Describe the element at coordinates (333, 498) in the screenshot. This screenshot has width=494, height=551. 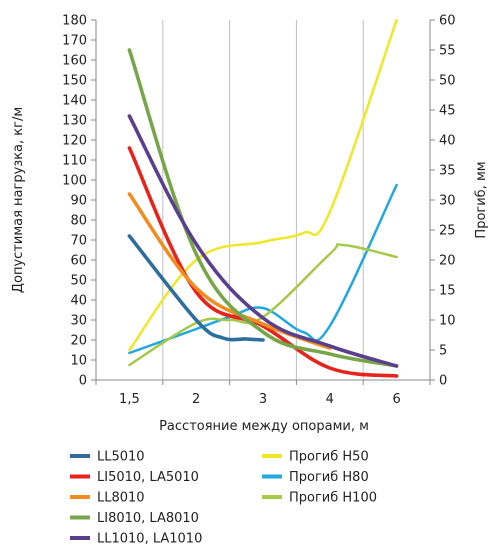
I see `legend-label: Прогиб H100` at that location.